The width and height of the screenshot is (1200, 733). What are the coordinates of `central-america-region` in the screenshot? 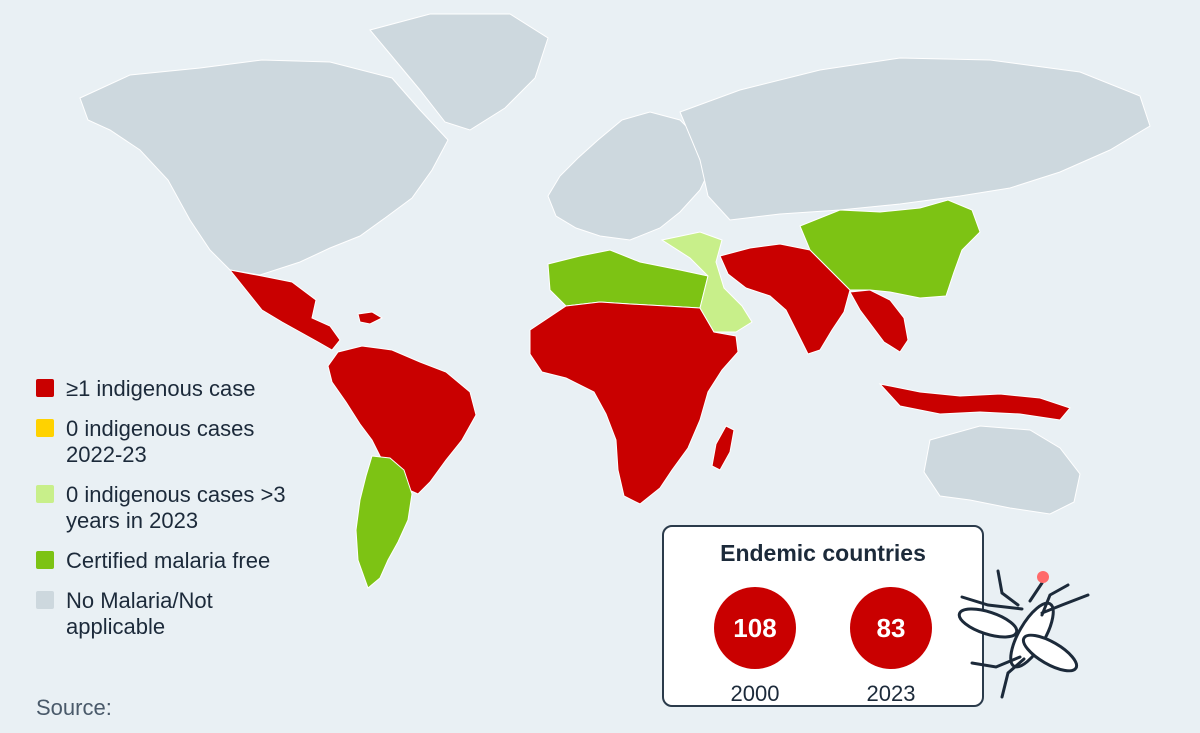 It's located at (284, 310).